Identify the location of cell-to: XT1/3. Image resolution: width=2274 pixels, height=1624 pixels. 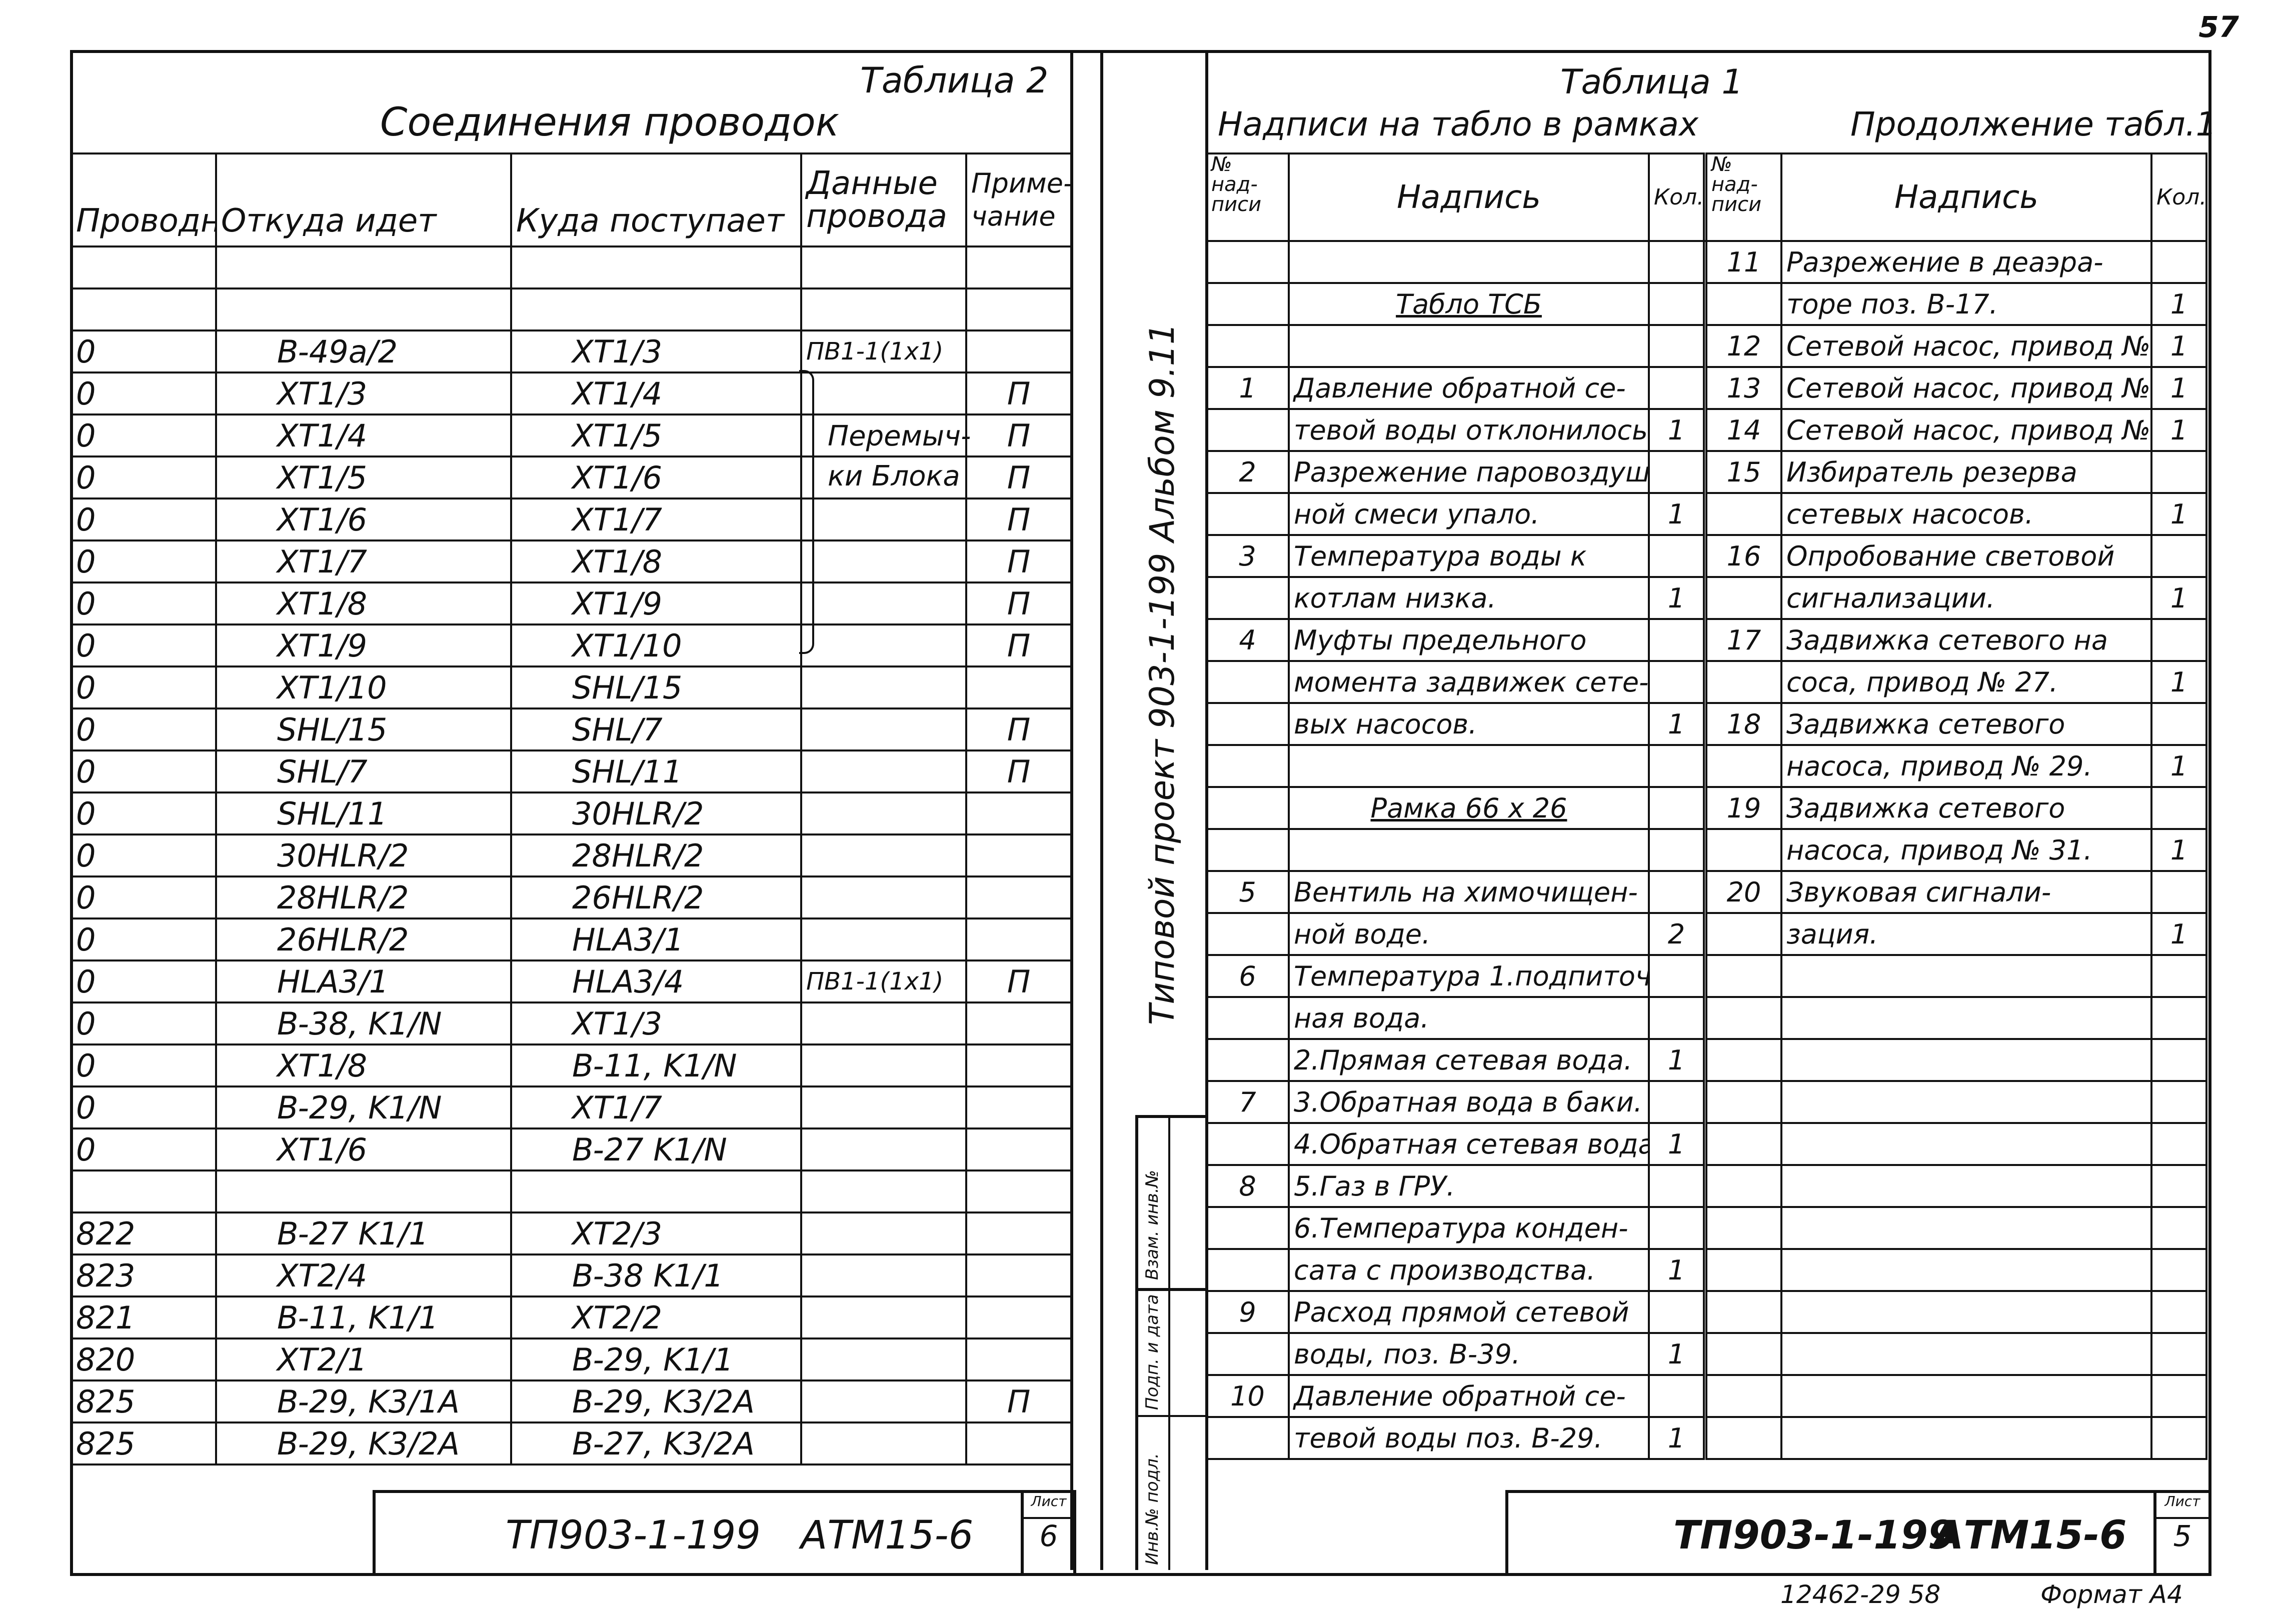
(656, 352).